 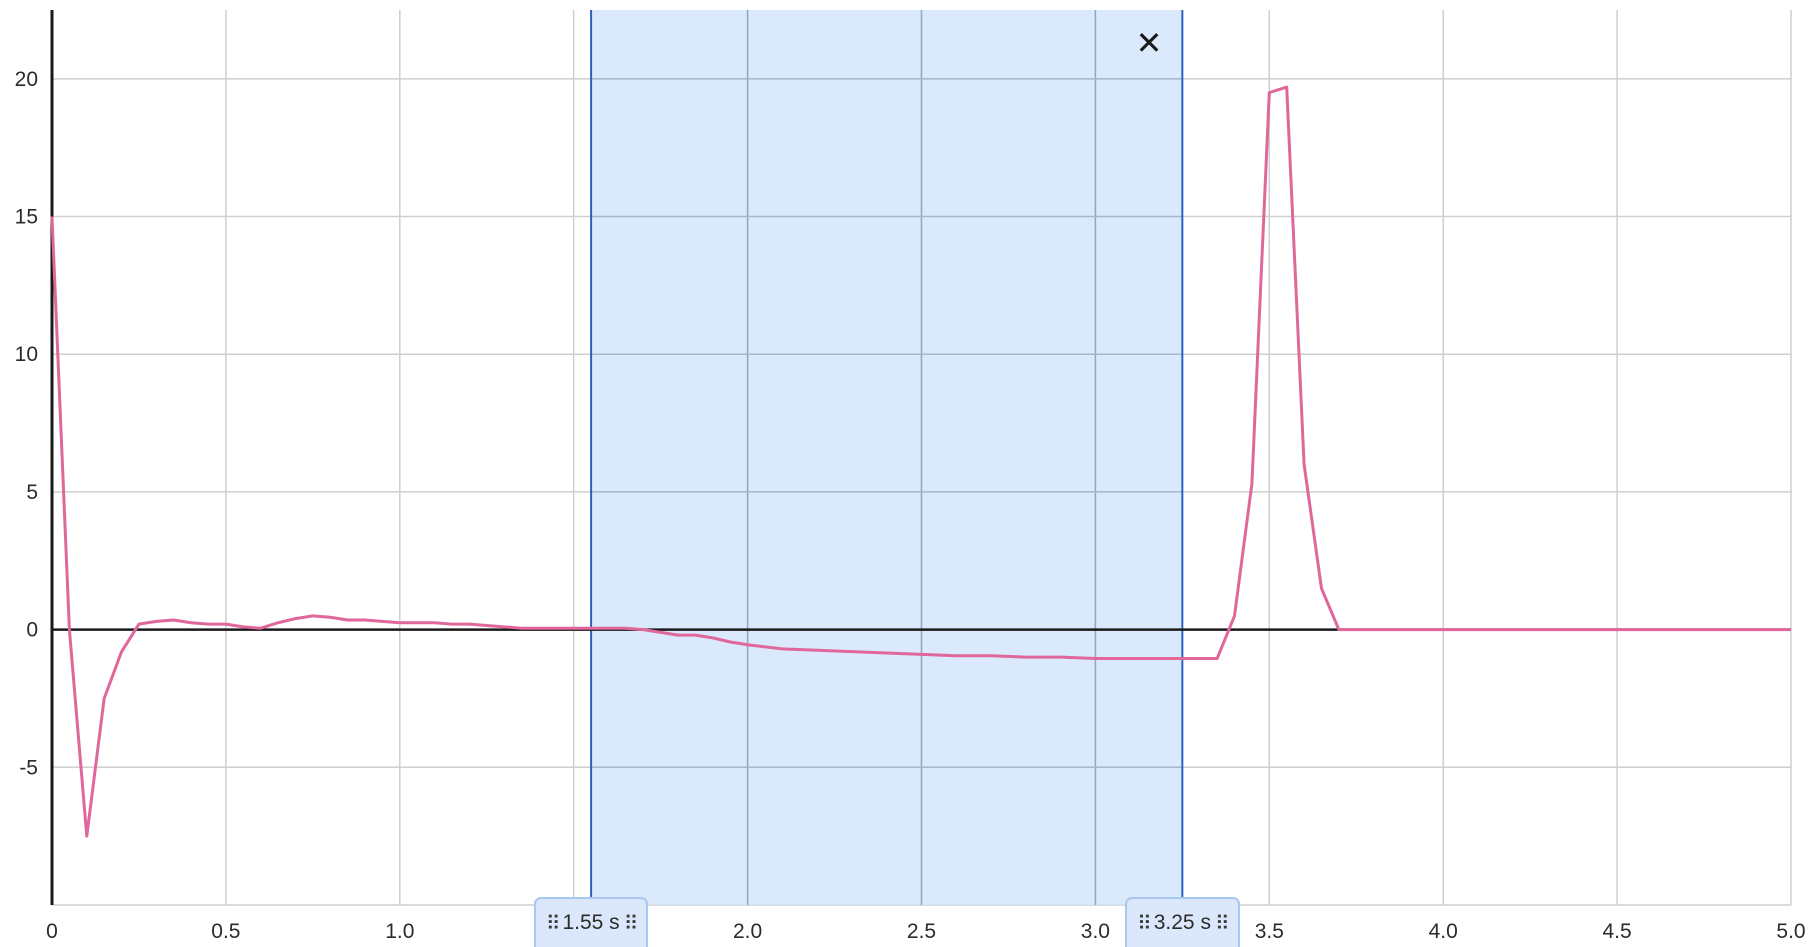 I want to click on selection-end-label: 3.25 s, so click(x=1182, y=922).